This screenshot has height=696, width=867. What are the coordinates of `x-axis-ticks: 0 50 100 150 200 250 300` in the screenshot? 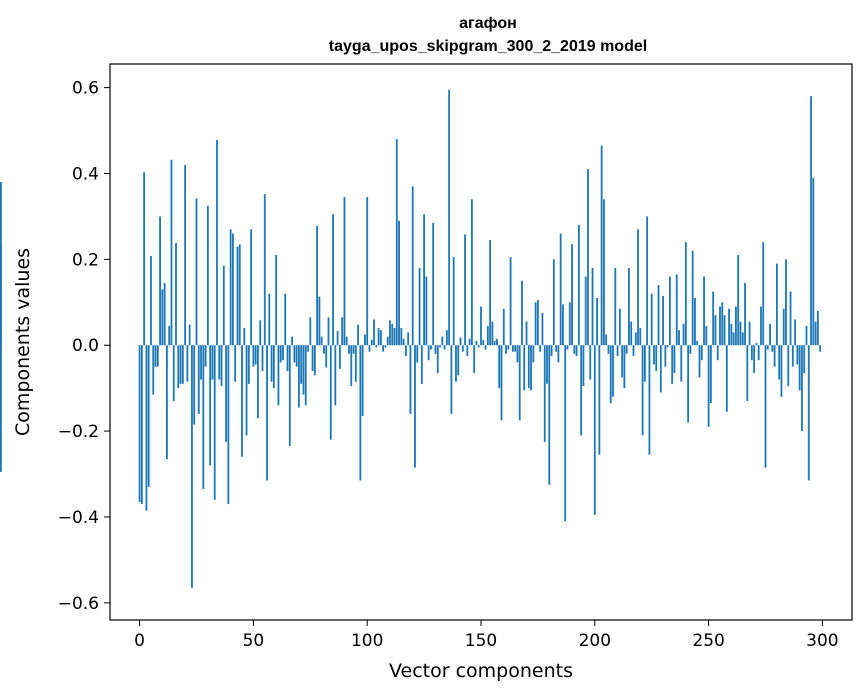 It's located at (486, 635).